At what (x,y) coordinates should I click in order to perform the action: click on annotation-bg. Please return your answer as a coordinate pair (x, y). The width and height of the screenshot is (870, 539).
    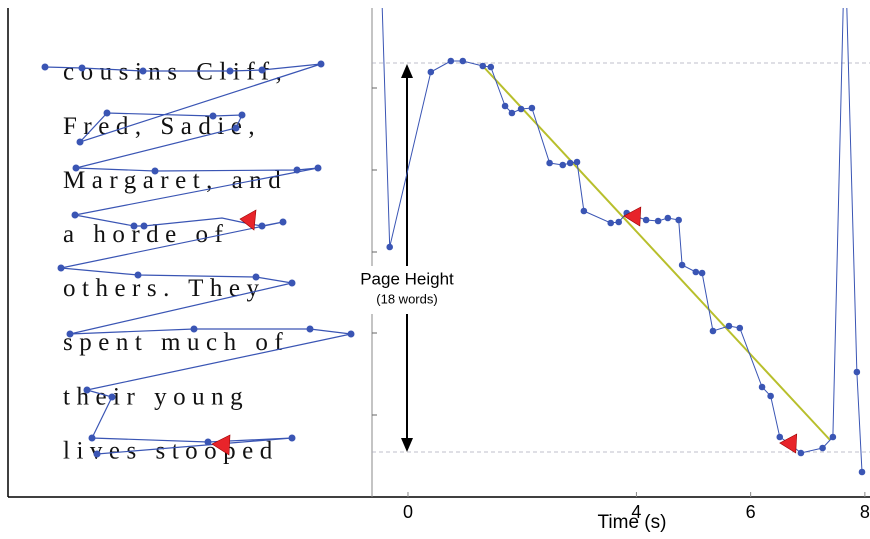
    Looking at the image, I should click on (407, 290).